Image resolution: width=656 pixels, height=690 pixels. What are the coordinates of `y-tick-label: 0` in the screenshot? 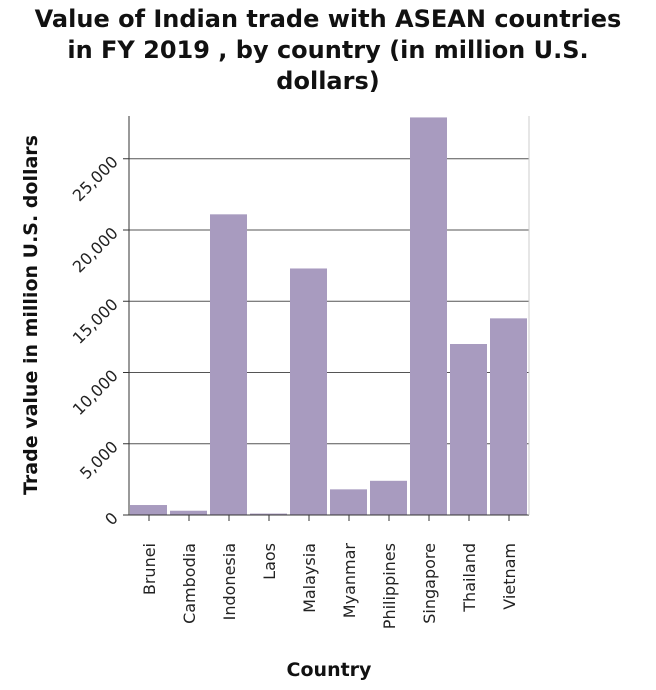 It's located at (111, 518).